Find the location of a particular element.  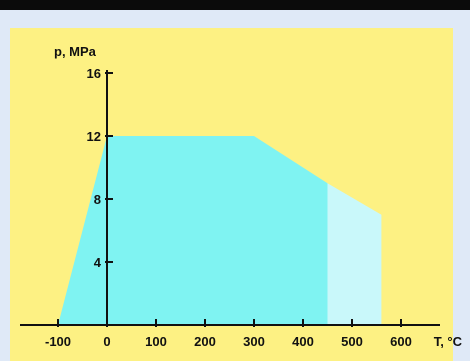

y-tick-label: 12 is located at coordinates (94, 136).